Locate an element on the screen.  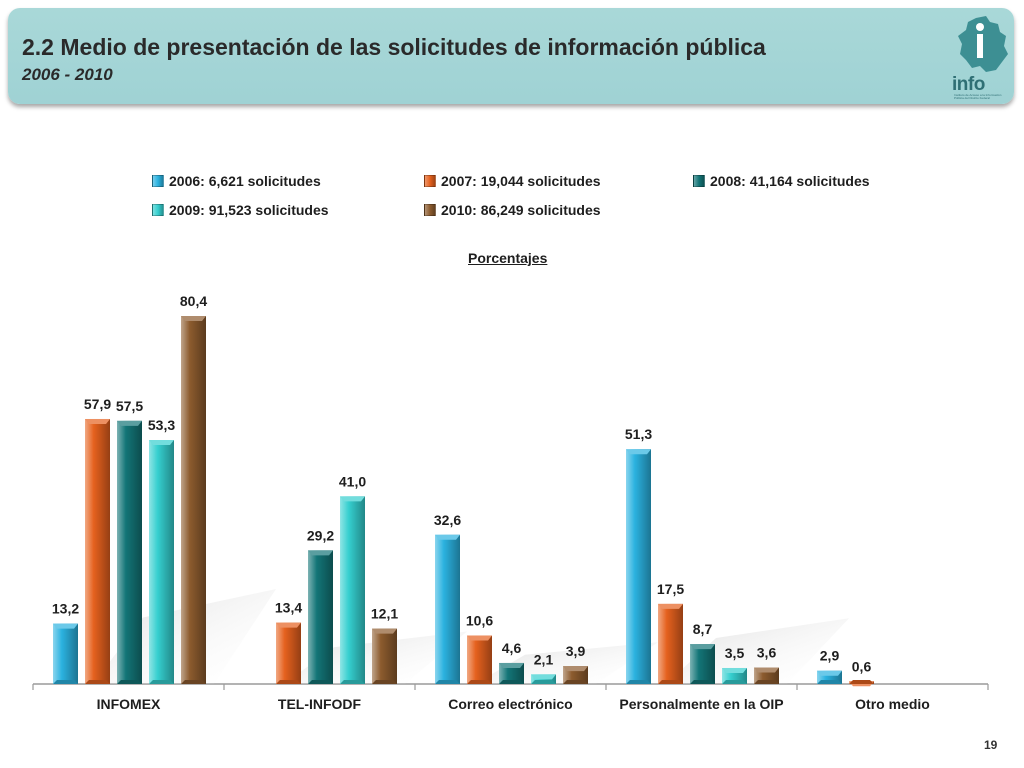
data-label: 29,2 is located at coordinates (320, 535).